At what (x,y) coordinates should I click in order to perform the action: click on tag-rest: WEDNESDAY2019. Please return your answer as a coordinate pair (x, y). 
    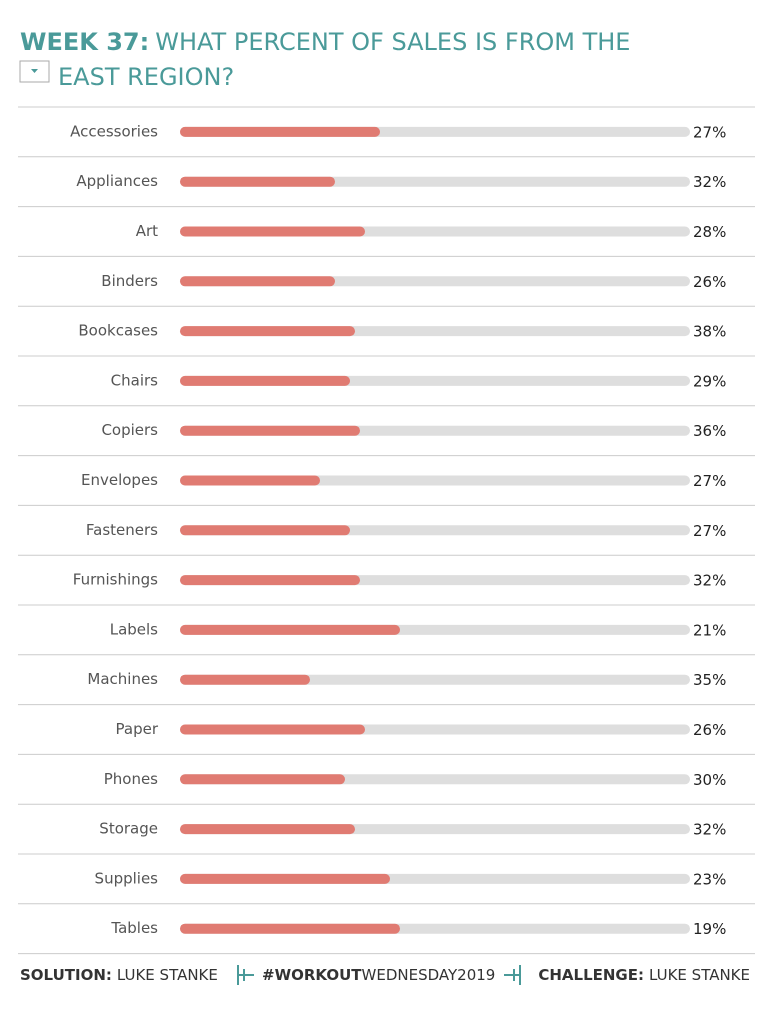
    Looking at the image, I should click on (429, 975).